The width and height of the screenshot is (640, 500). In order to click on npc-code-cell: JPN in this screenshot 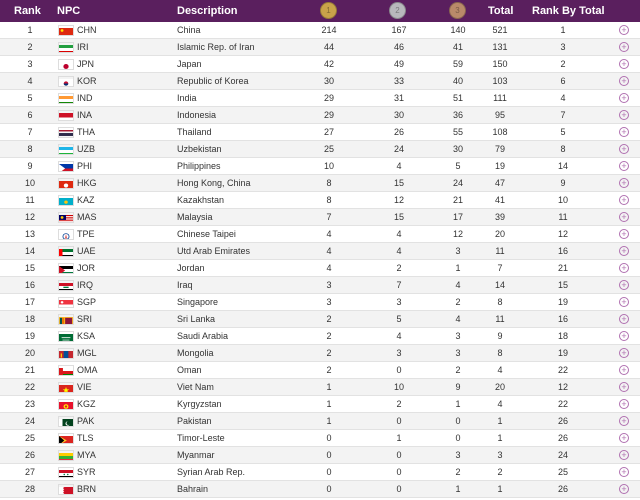, I will do `click(86, 64)`.